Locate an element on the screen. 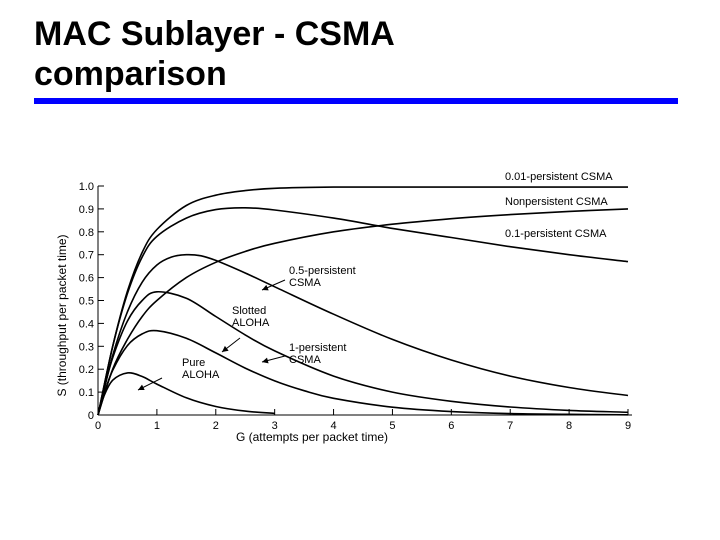 This screenshot has width=720, height=540. series-label-0-01-persistent-csma: 0.01-persistent CSMA is located at coordinates (559, 177).